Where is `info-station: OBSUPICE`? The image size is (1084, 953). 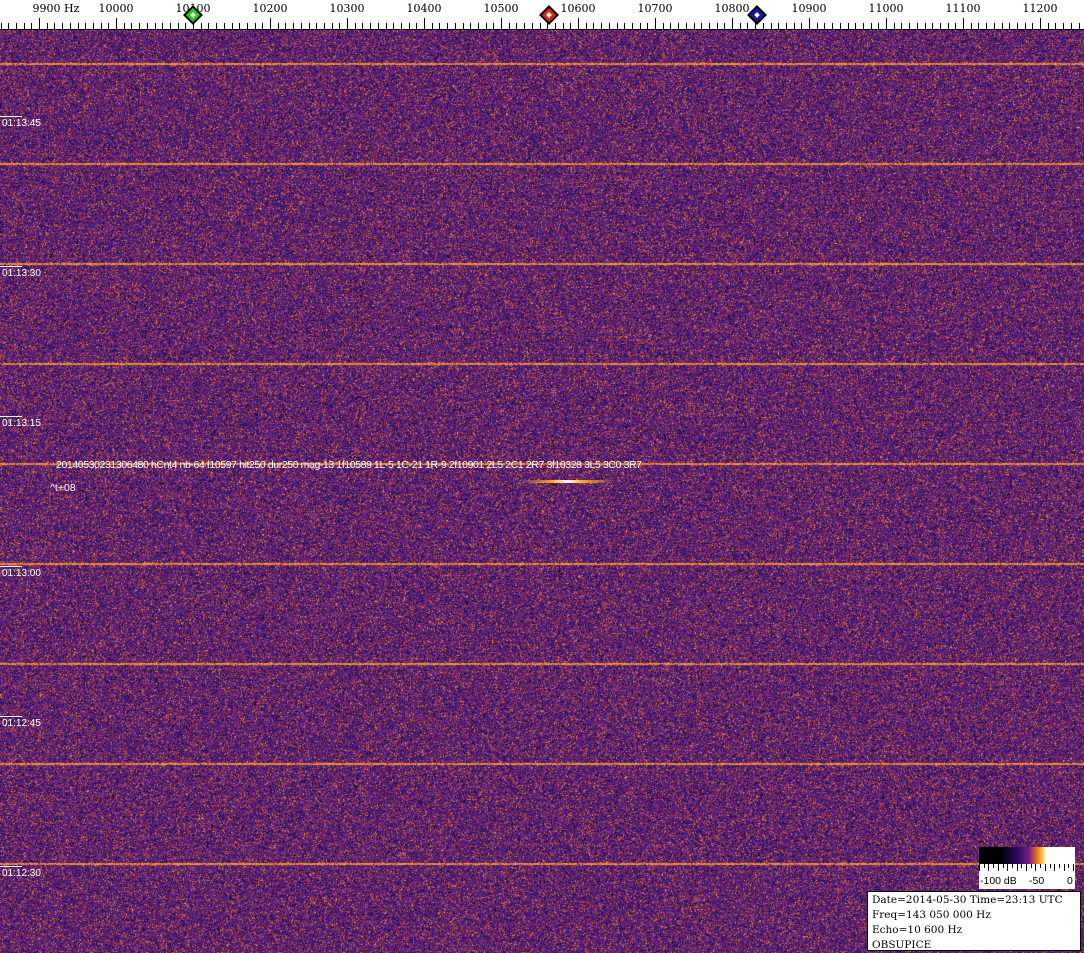
info-station: OBSUPICE is located at coordinates (902, 945).